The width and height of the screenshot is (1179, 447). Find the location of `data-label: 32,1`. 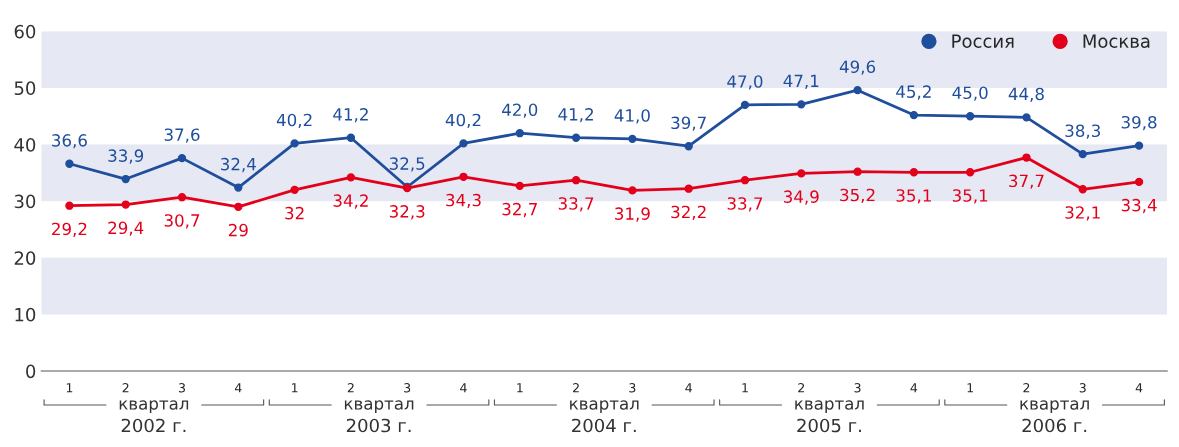

data-label: 32,1 is located at coordinates (1082, 213).